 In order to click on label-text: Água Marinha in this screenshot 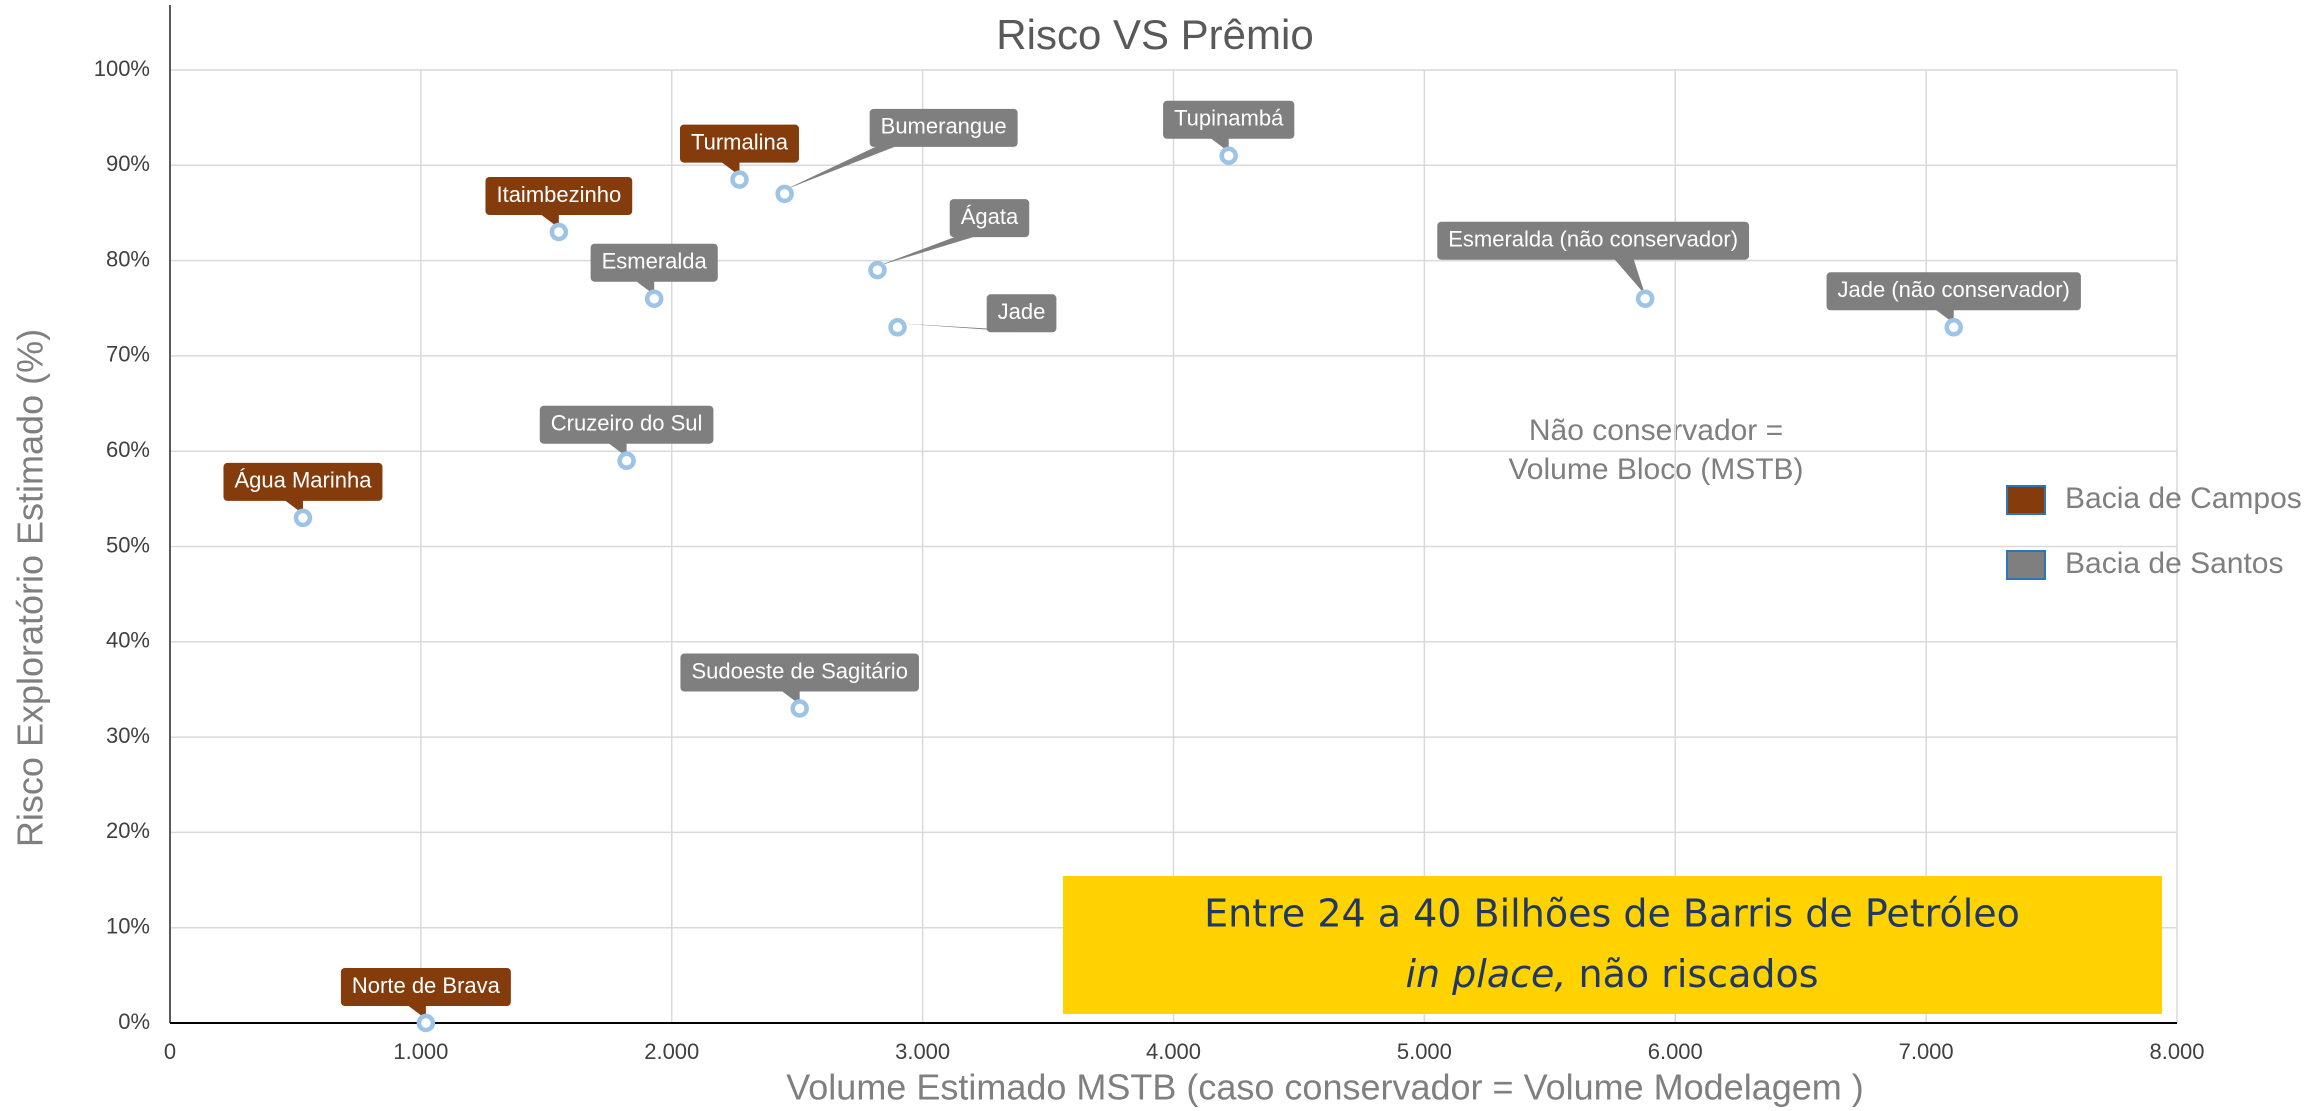, I will do `click(303, 480)`.